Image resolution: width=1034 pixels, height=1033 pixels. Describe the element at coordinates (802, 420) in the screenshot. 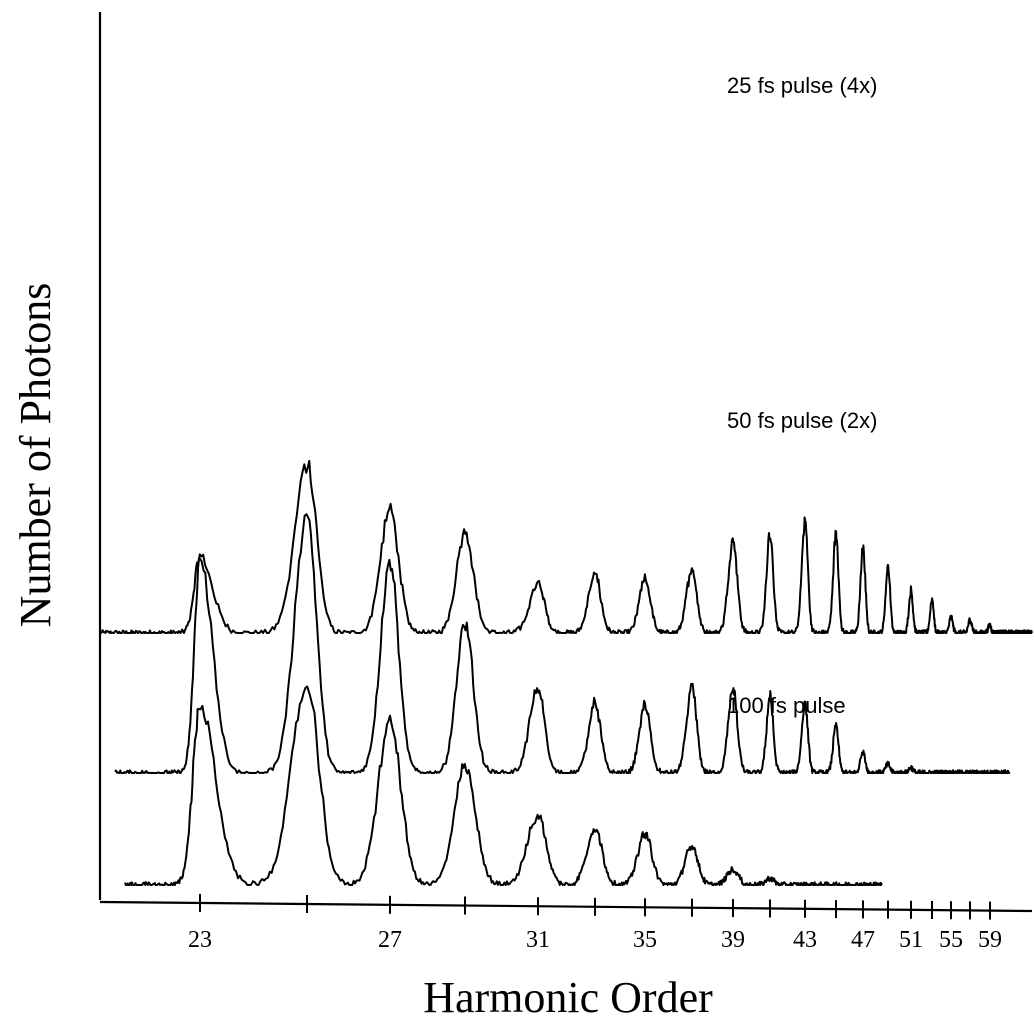

I see `series-label-2: 50 fs pulse (2x)` at that location.